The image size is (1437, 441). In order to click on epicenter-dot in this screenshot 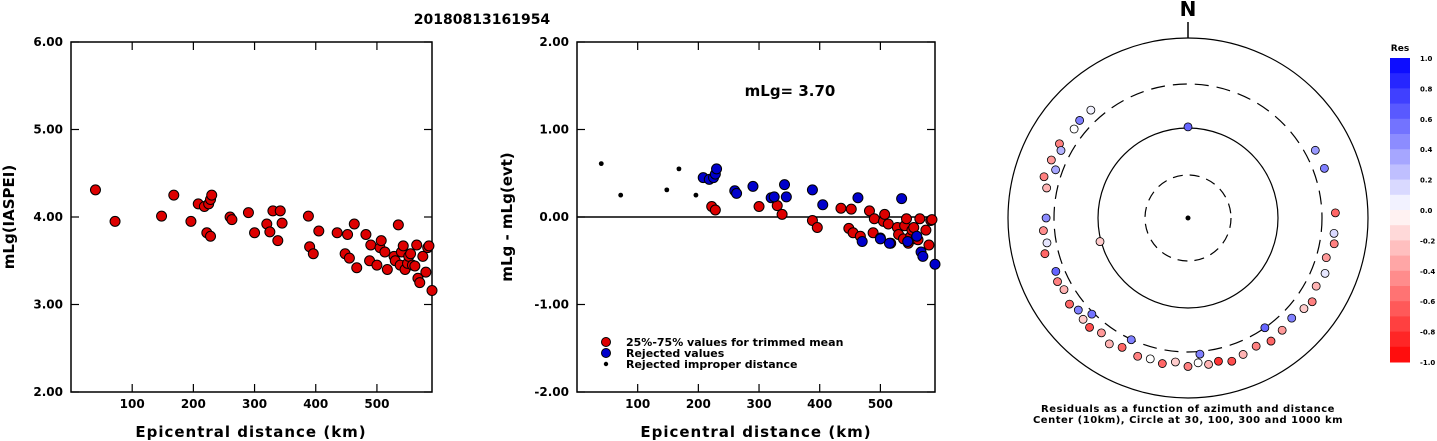, I will do `click(1188, 218)`.